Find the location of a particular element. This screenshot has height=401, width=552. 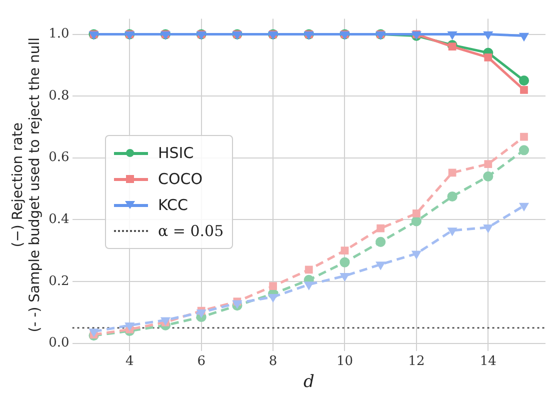

x-tick-label: 6 is located at coordinates (201, 362).